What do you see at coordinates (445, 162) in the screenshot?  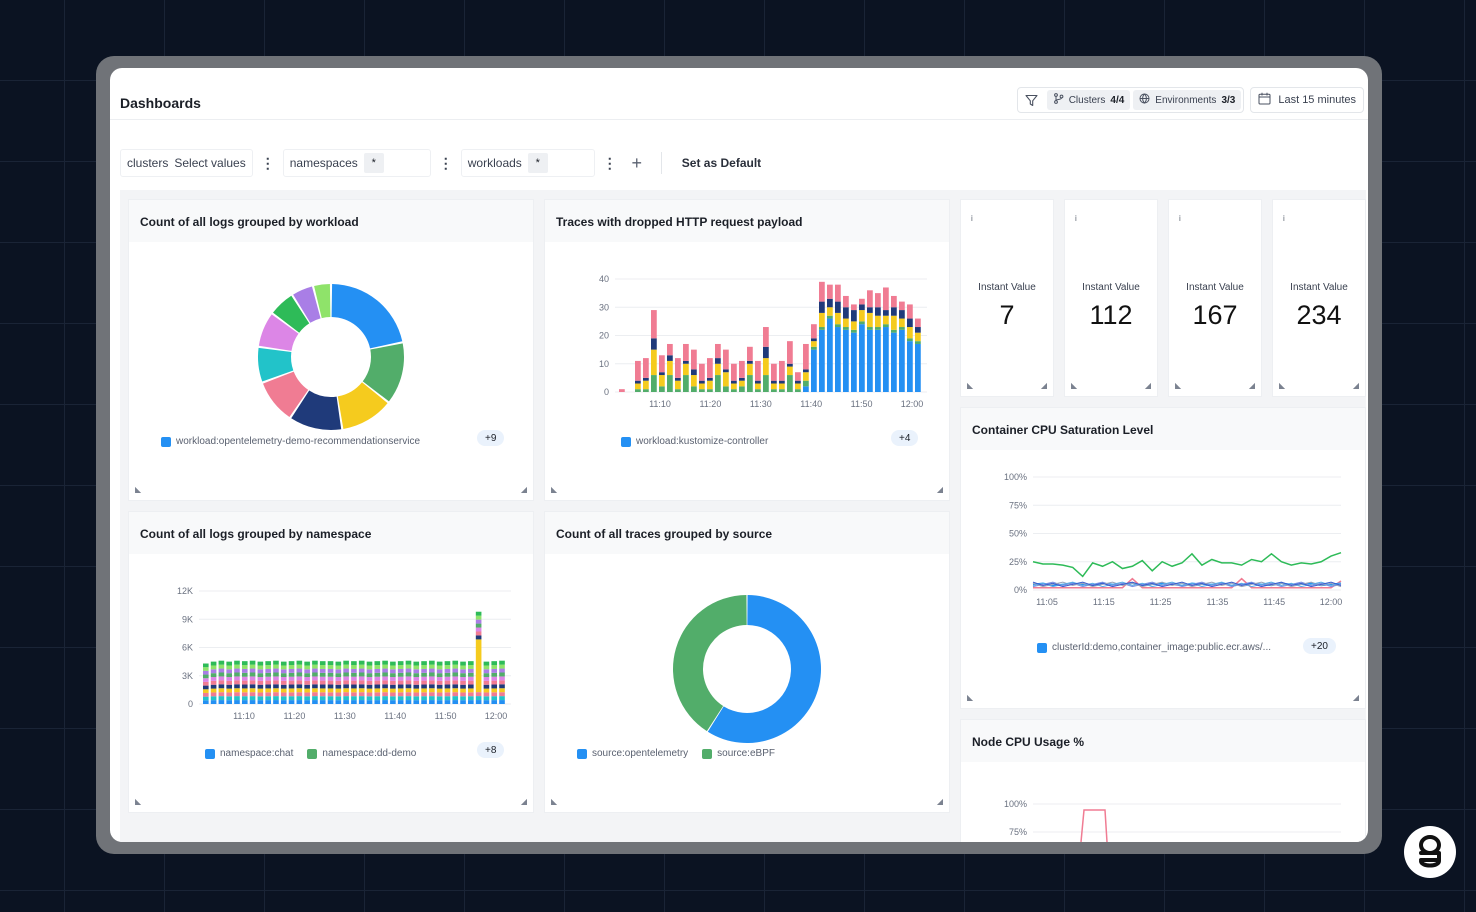 I see `namespaces-filter-menu-icon: ⋮` at bounding box center [445, 162].